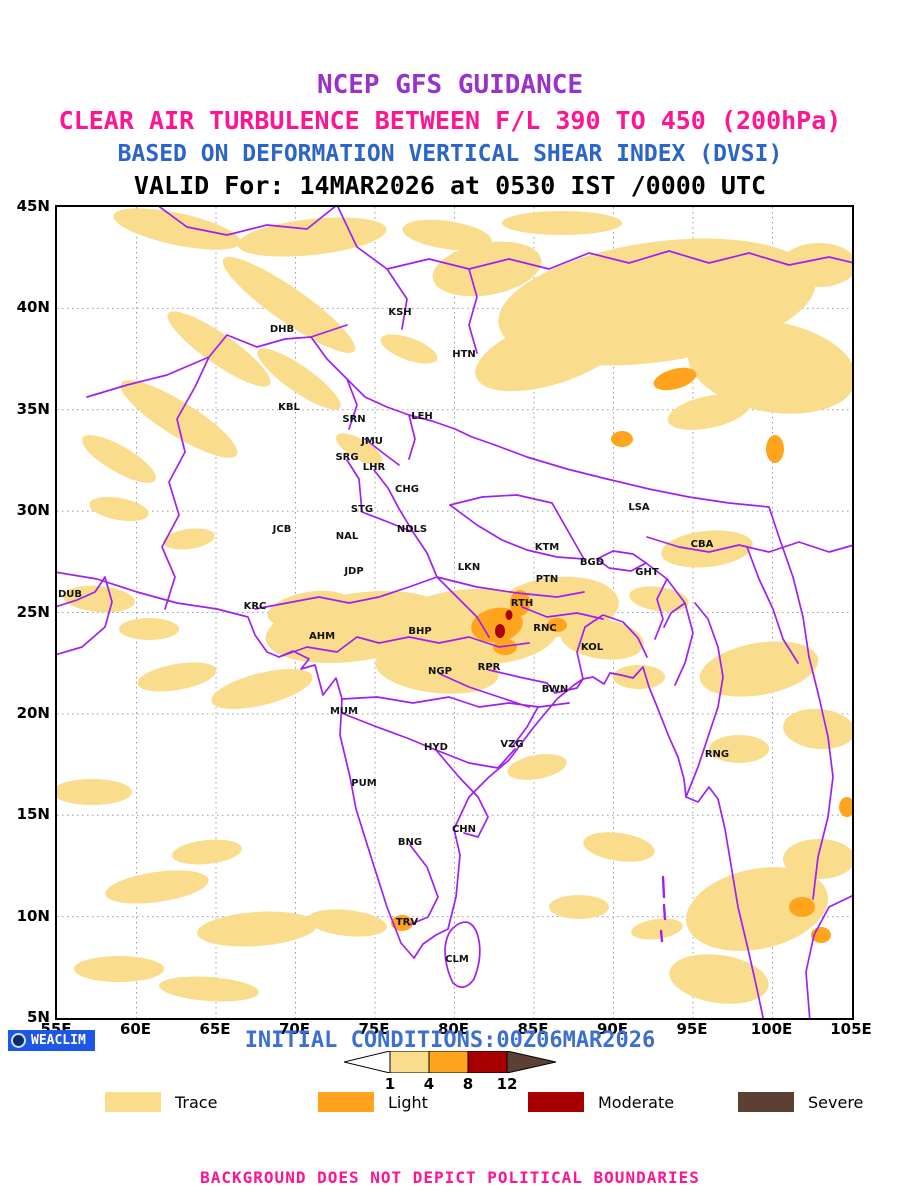 The image size is (900, 1200). Describe the element at coordinates (450, 1040) in the screenshot. I see `initial-conditions-text: INITIAL CONDITIONS:00Z06MAR2026` at that location.